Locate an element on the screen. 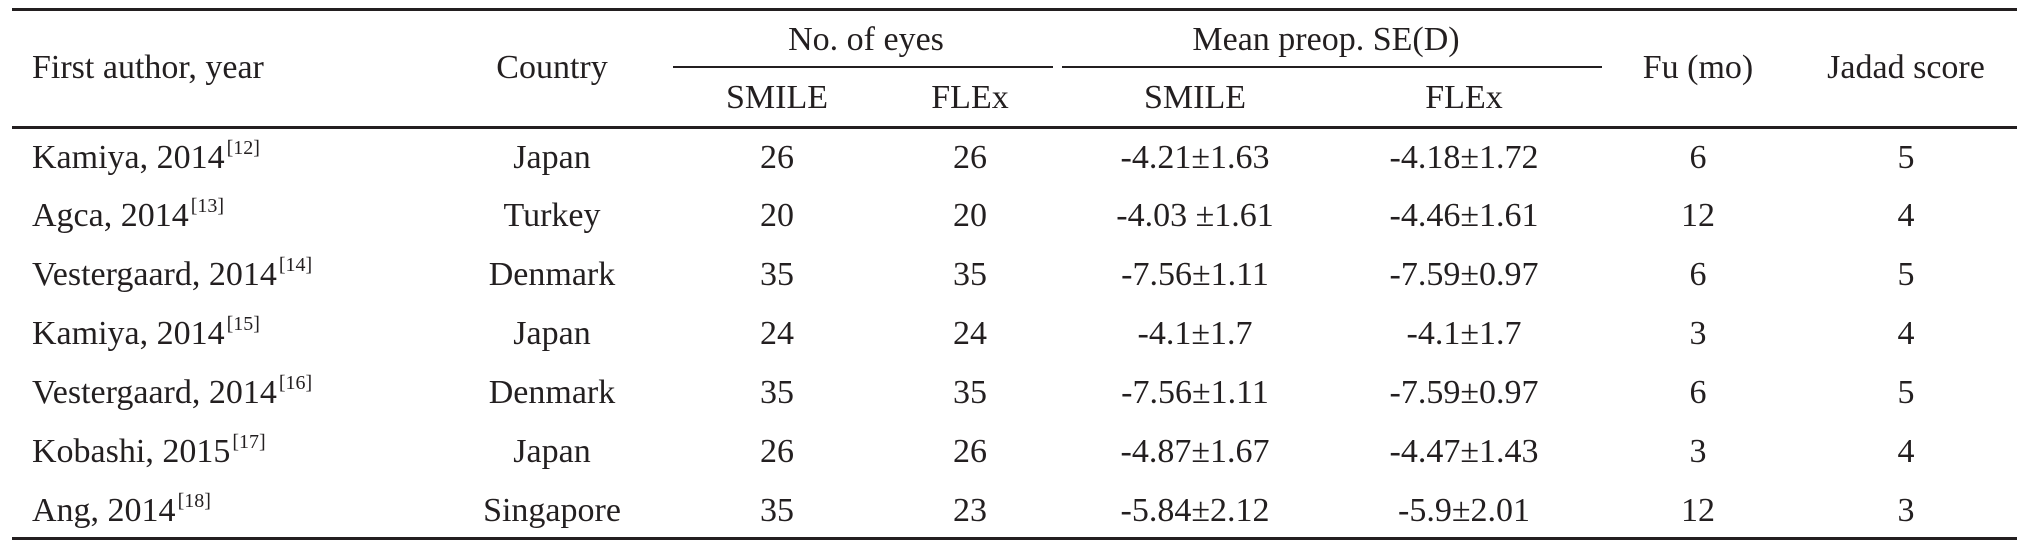 The image size is (2025, 550). header-mean-group: Mean preop. SE(D) is located at coordinates (1326, 39).